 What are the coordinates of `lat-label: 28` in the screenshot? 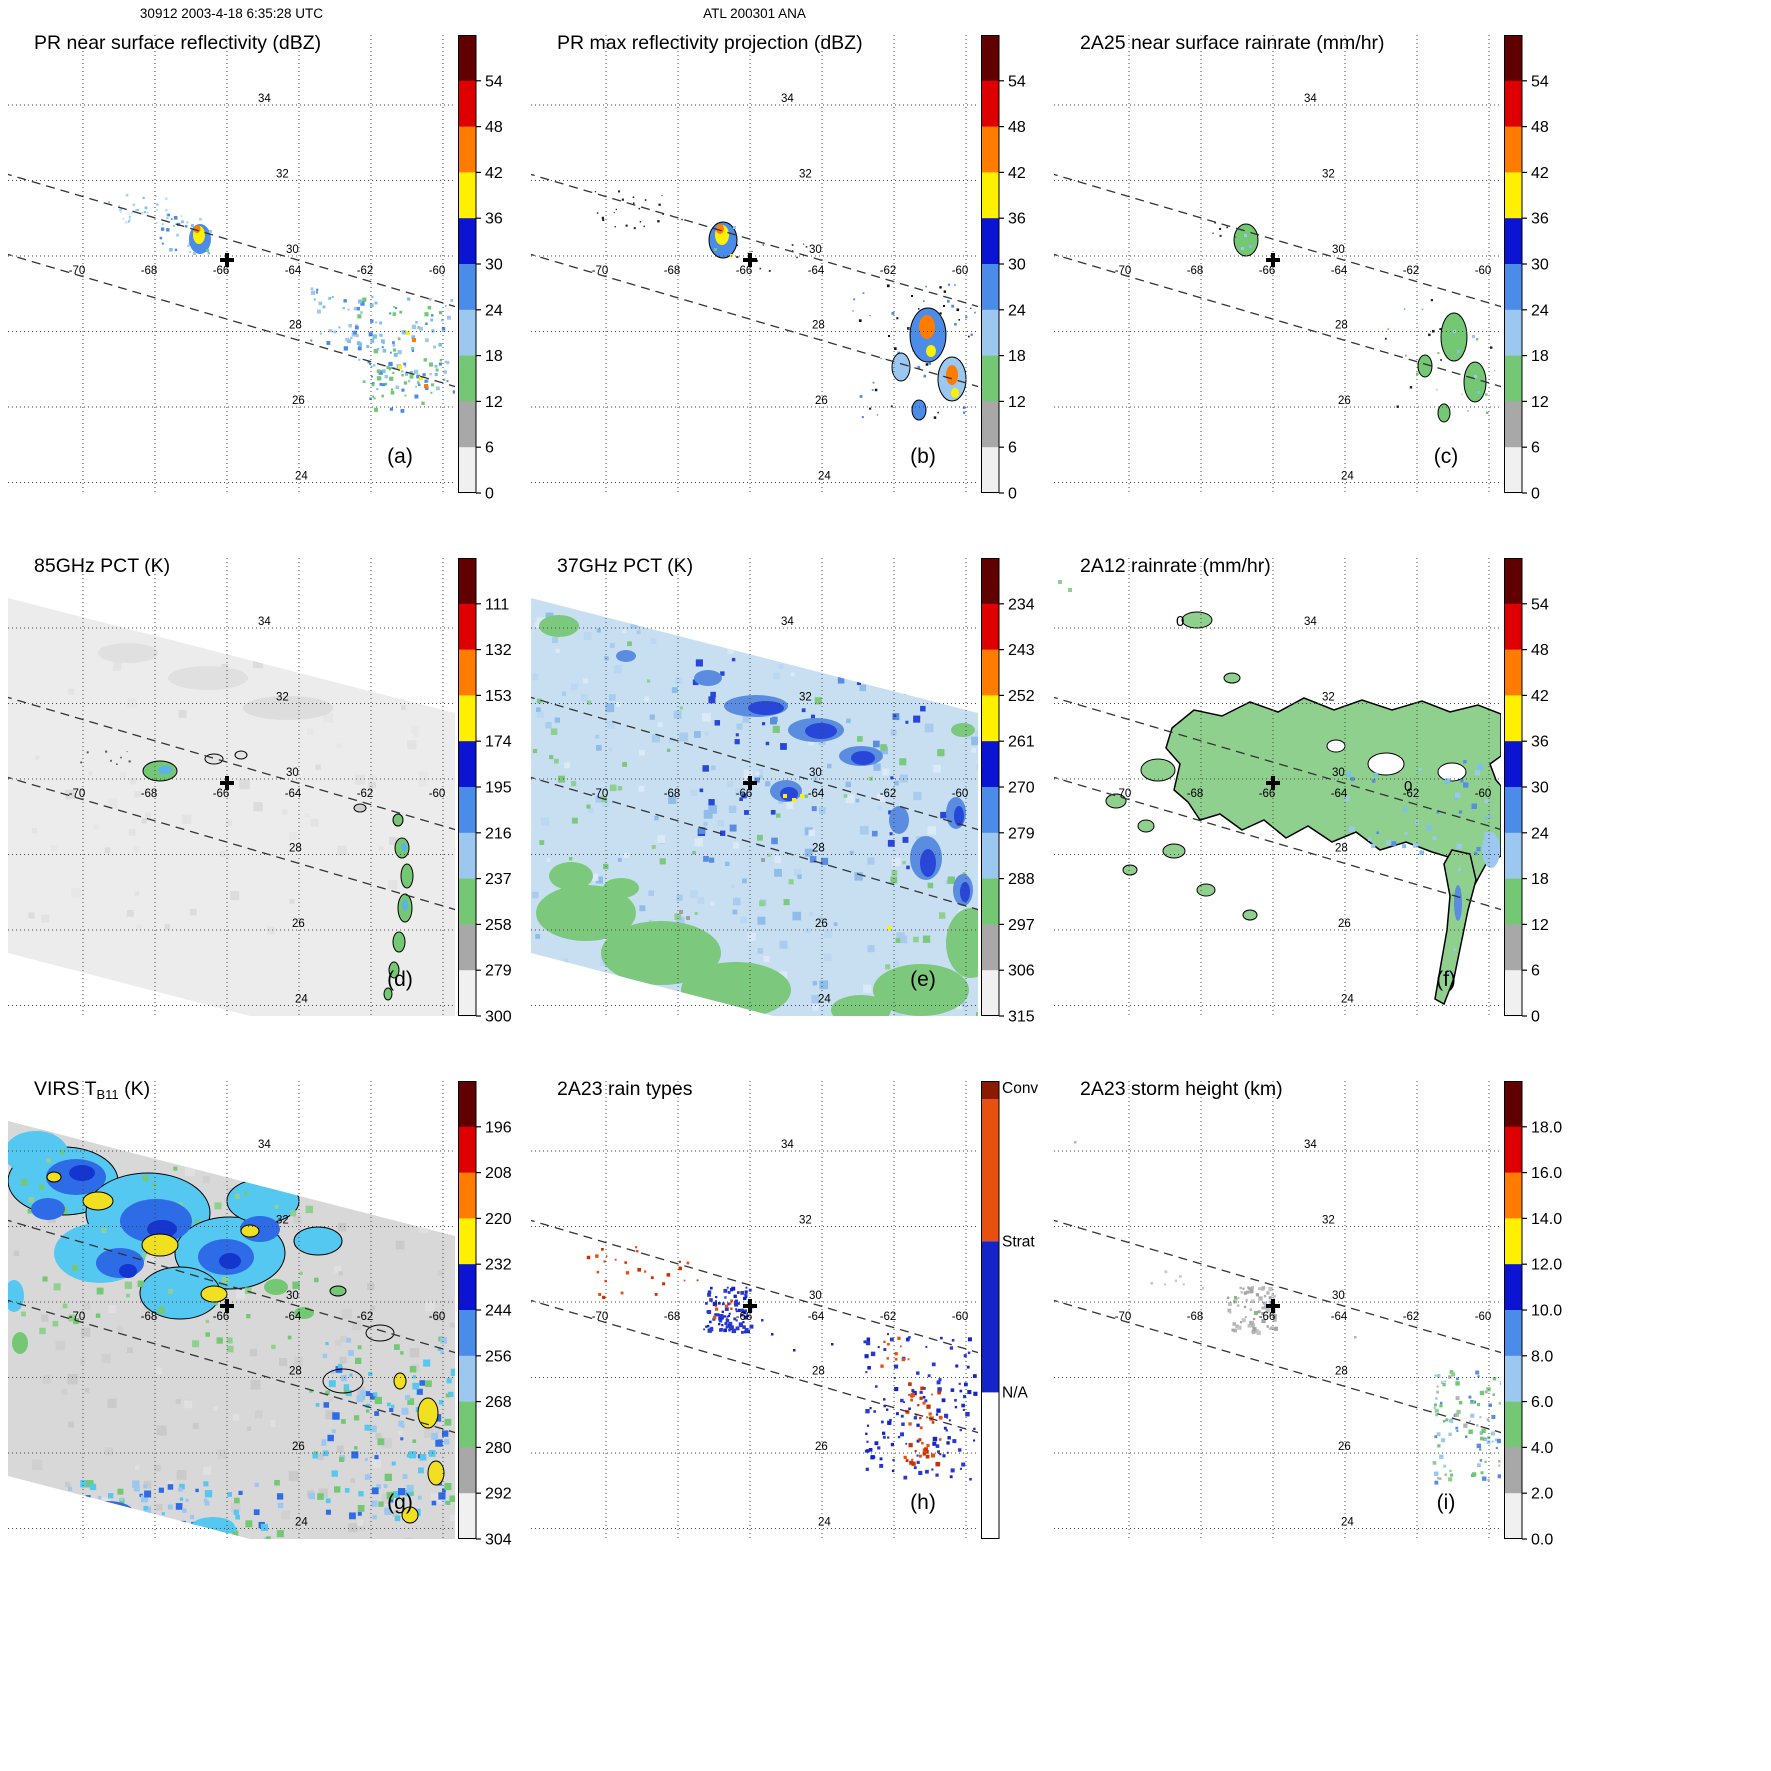 It's located at (295, 1372).